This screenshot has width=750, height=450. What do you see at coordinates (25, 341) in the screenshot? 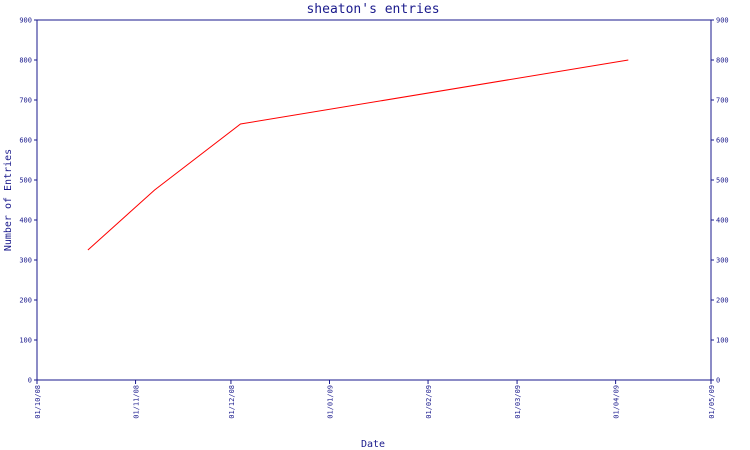
I see `y-tick-label-left: 100` at bounding box center [25, 341].